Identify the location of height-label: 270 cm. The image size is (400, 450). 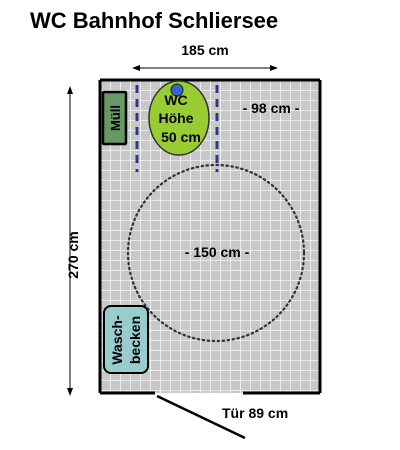
(73, 254).